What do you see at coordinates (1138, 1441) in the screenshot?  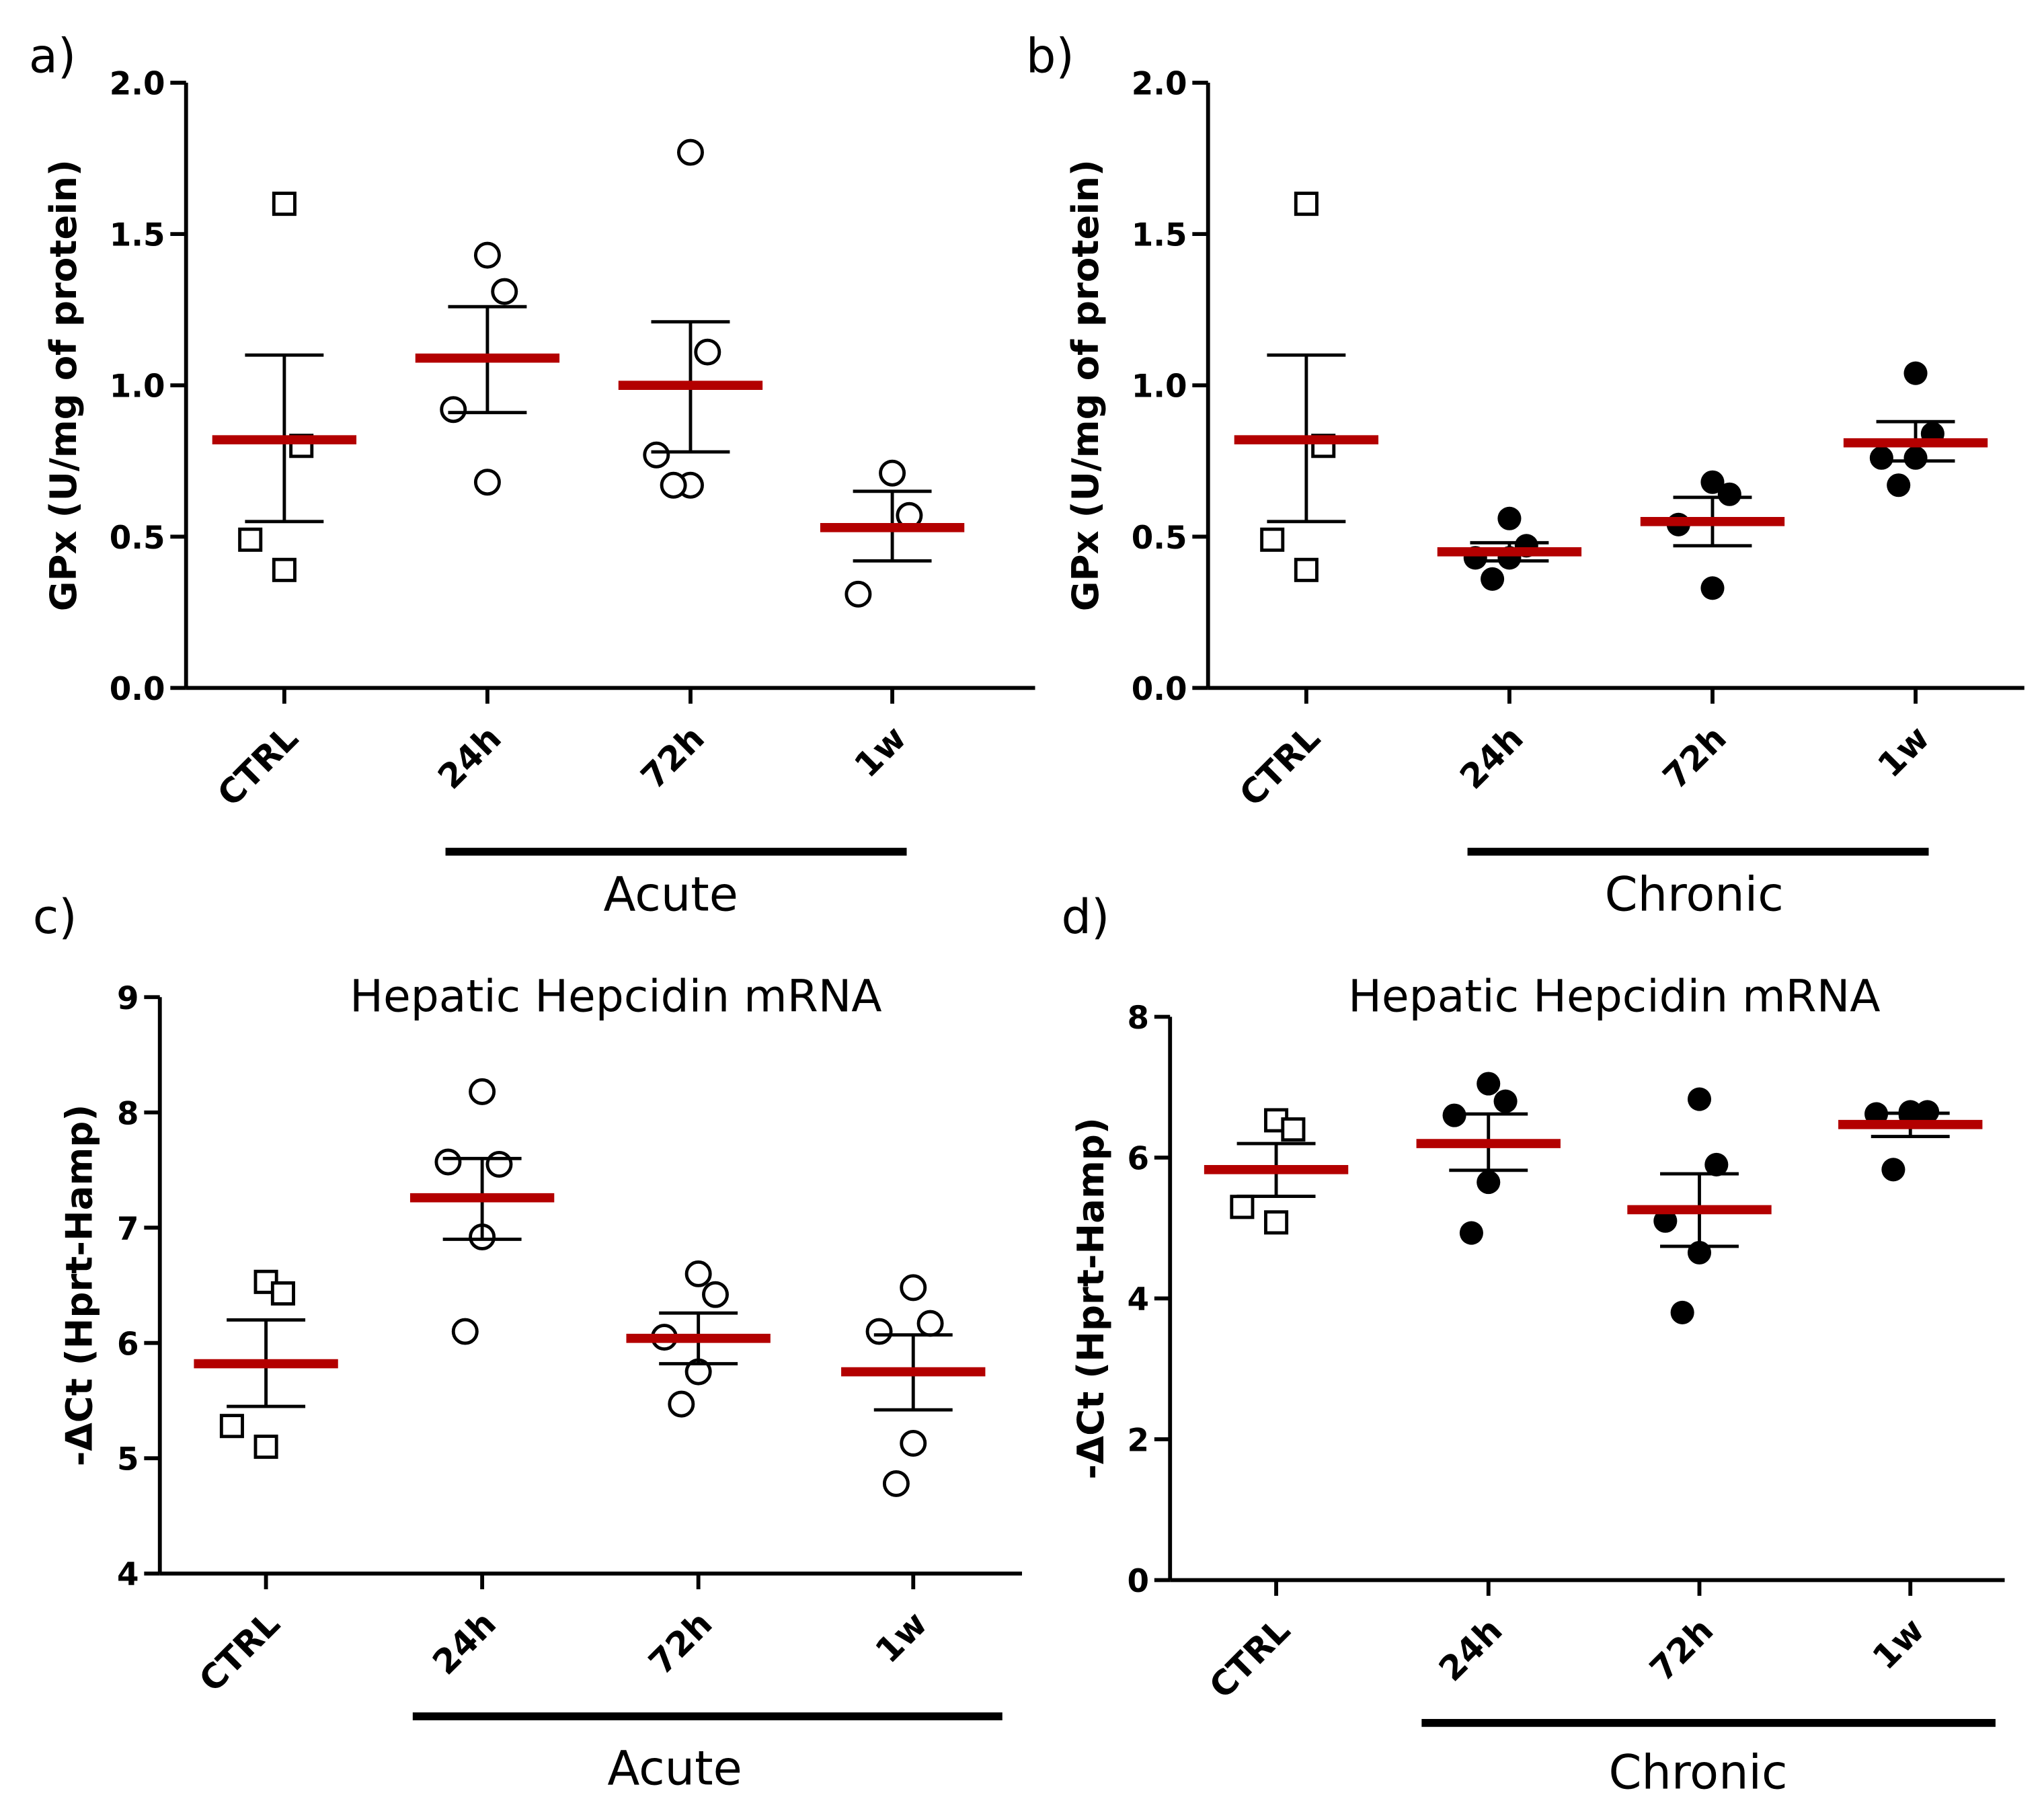 I see `y-tick-label: 2` at bounding box center [1138, 1441].